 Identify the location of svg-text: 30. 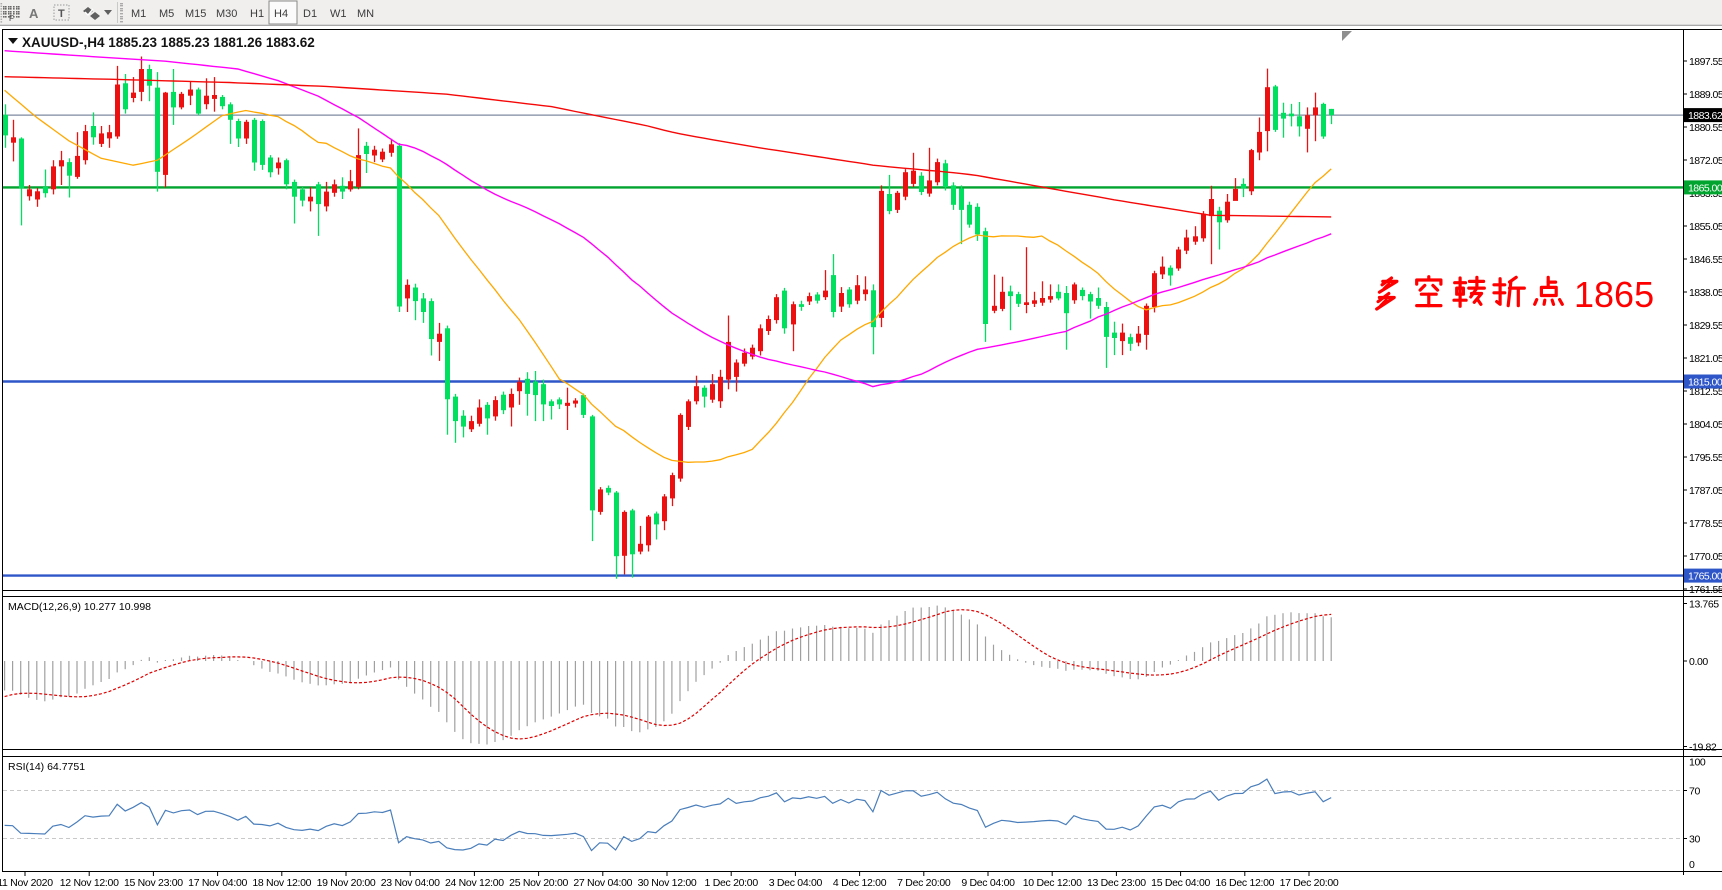
(1694, 840).